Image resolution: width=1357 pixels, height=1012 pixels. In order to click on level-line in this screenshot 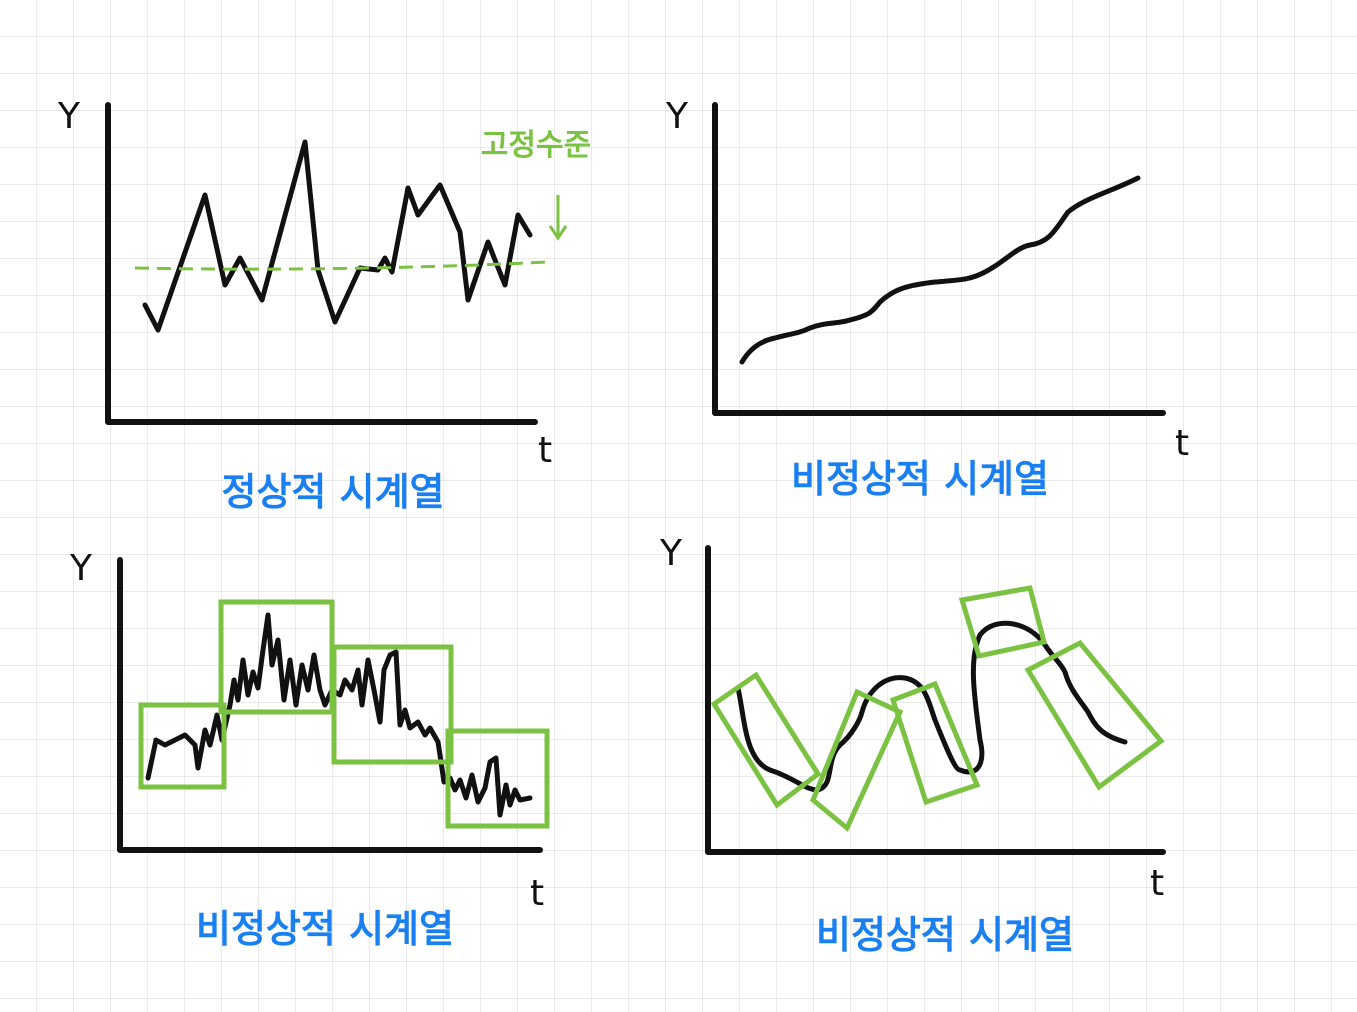, I will do `click(341, 265)`.